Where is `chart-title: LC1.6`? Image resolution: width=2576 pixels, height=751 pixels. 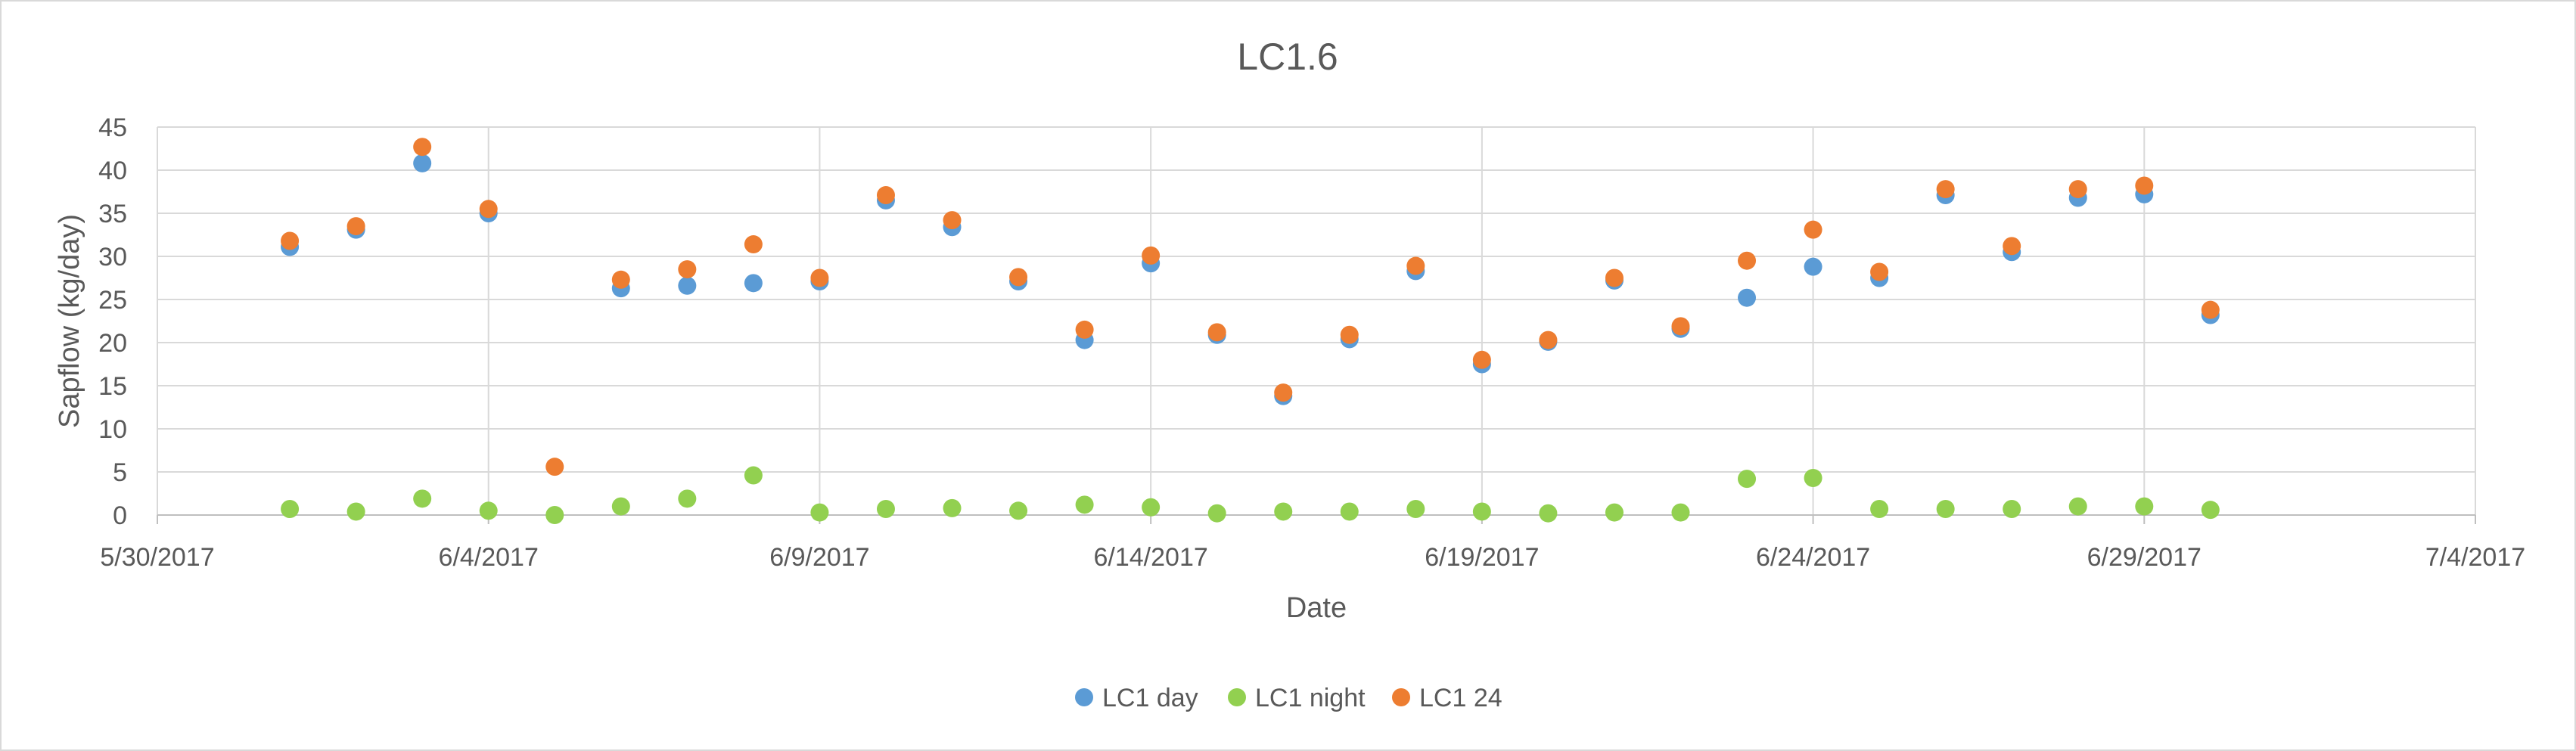
chart-title: LC1.6 is located at coordinates (1287, 57).